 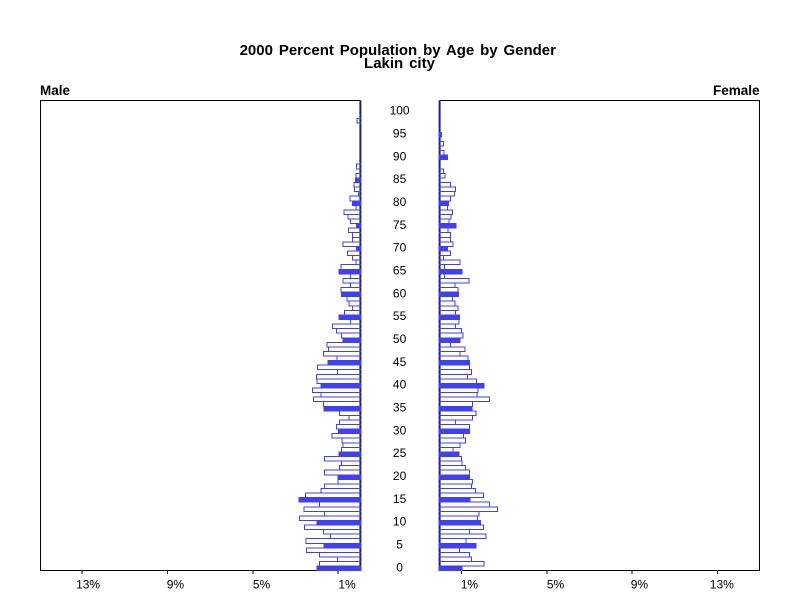 What do you see at coordinates (400, 293) in the screenshot?
I see `svg-text: 60` at bounding box center [400, 293].